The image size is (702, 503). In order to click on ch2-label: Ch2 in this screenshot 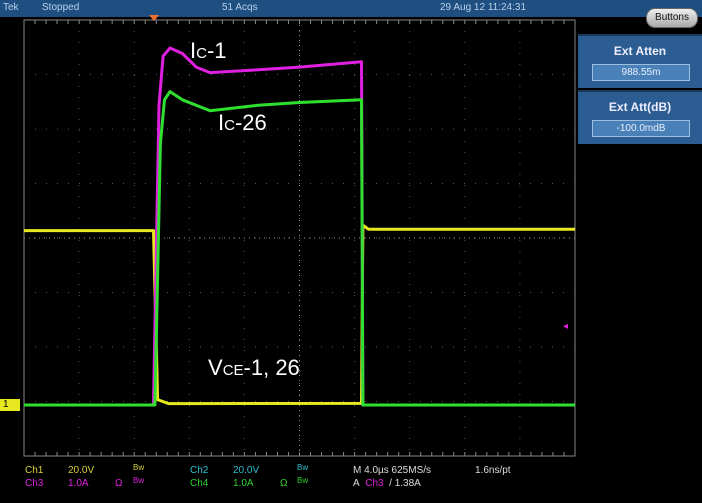, I will do `click(199, 470)`.